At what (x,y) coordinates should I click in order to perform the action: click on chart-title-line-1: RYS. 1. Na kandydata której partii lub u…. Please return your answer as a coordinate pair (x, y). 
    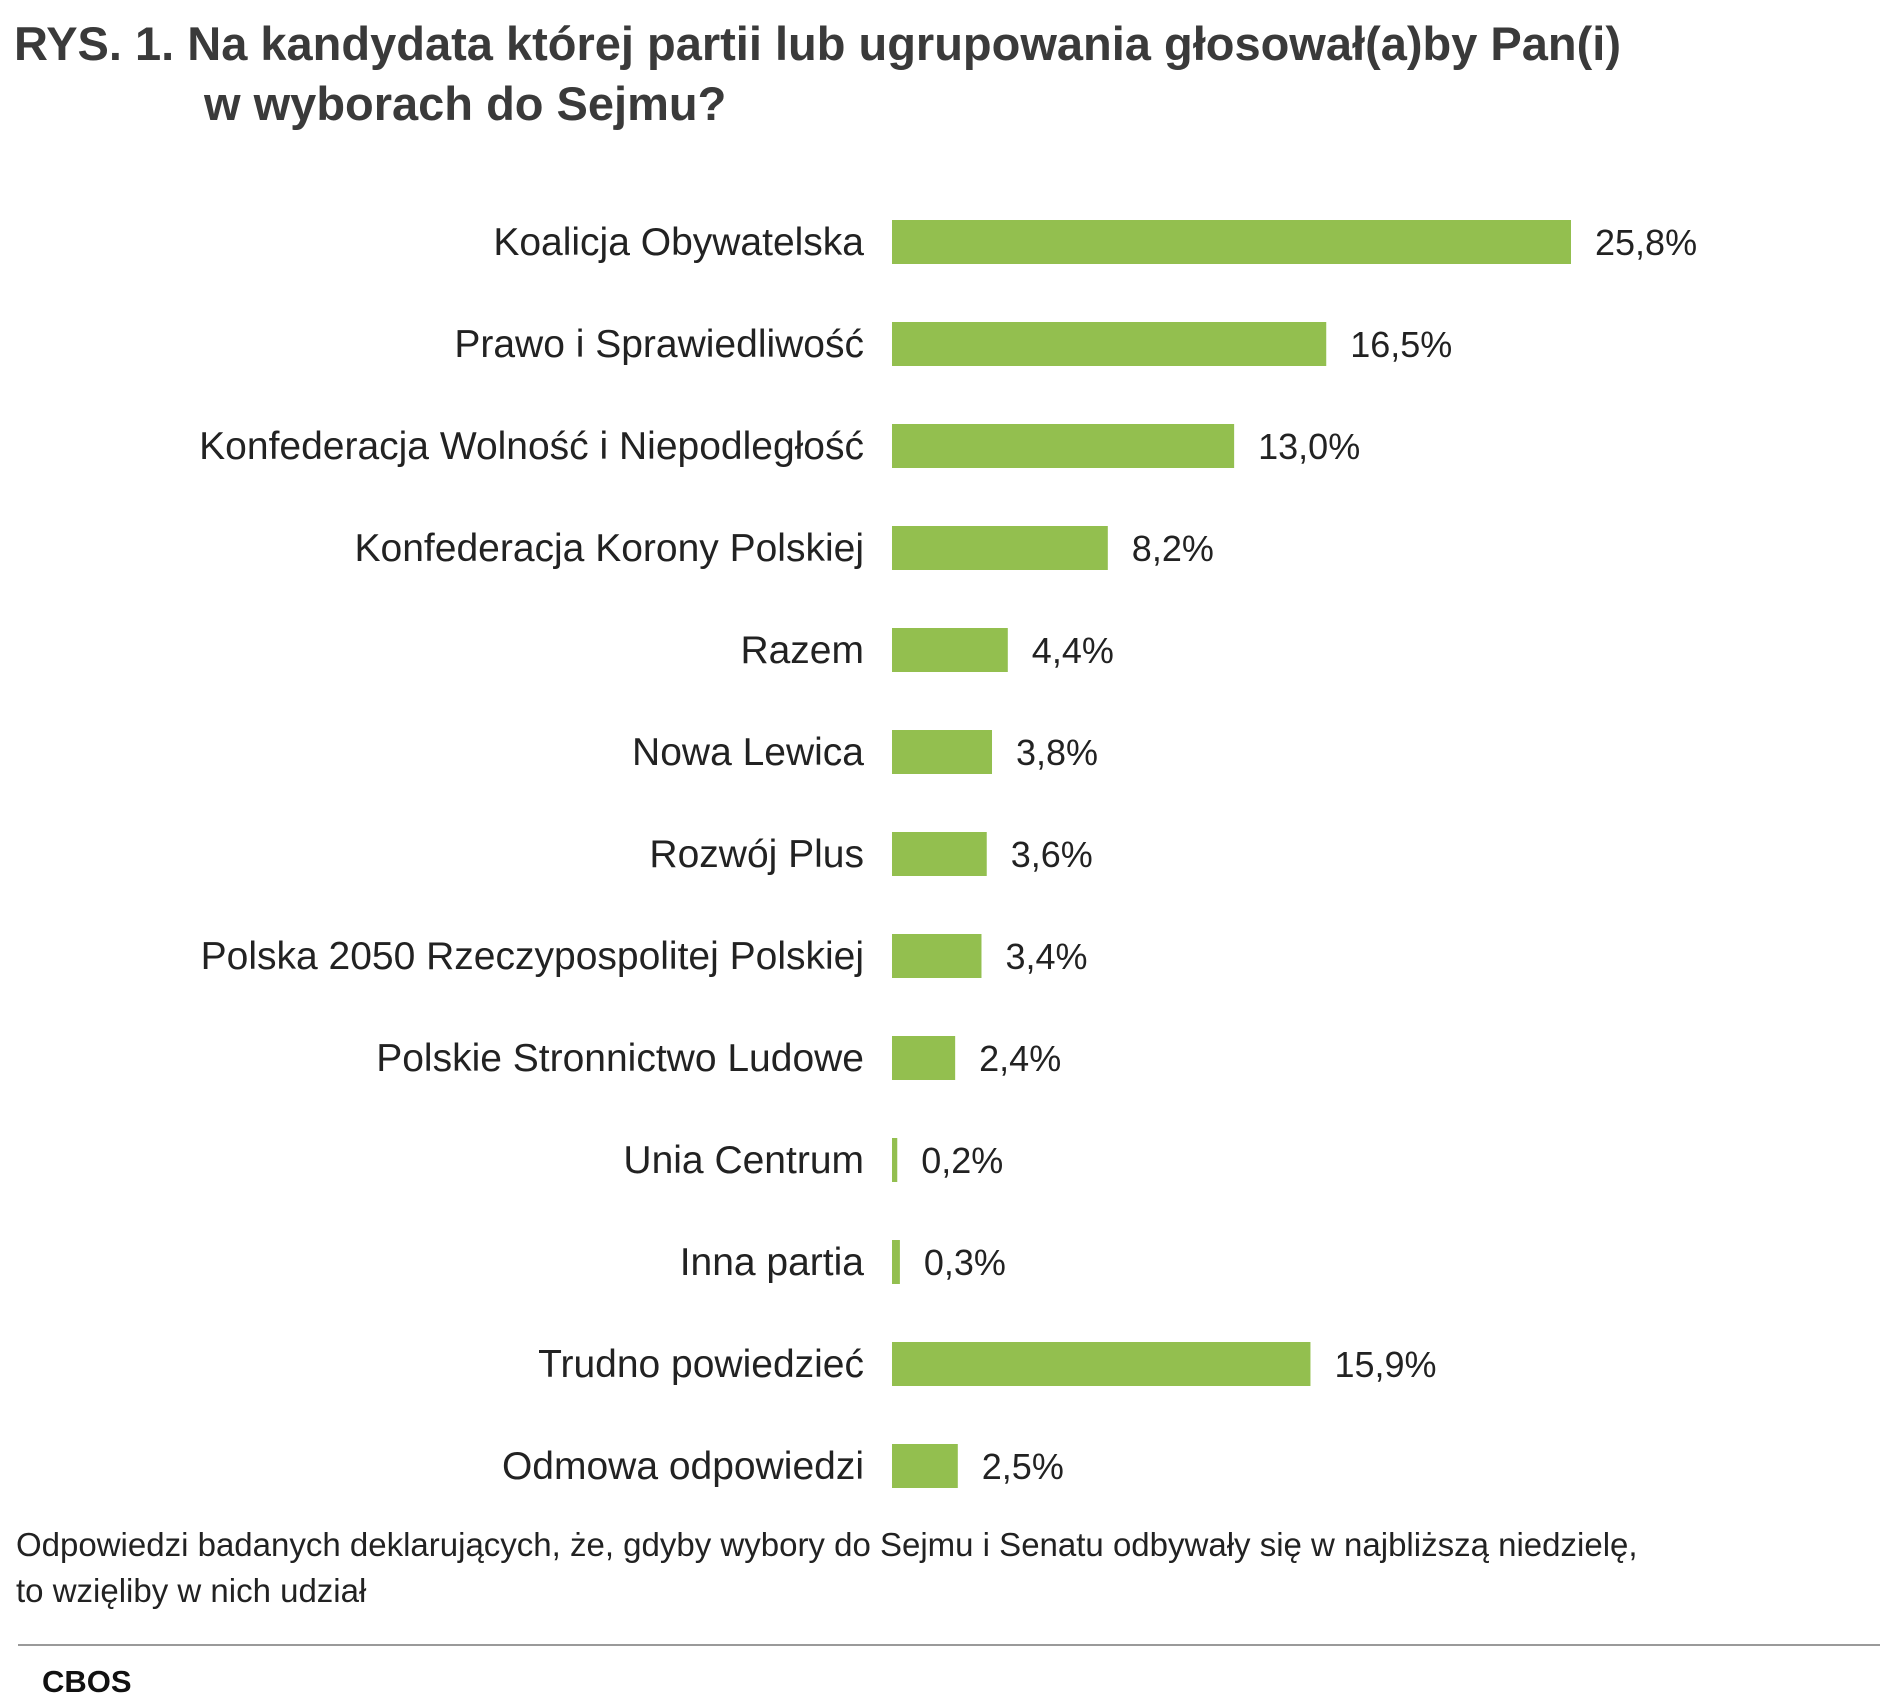
    Looking at the image, I should click on (817, 43).